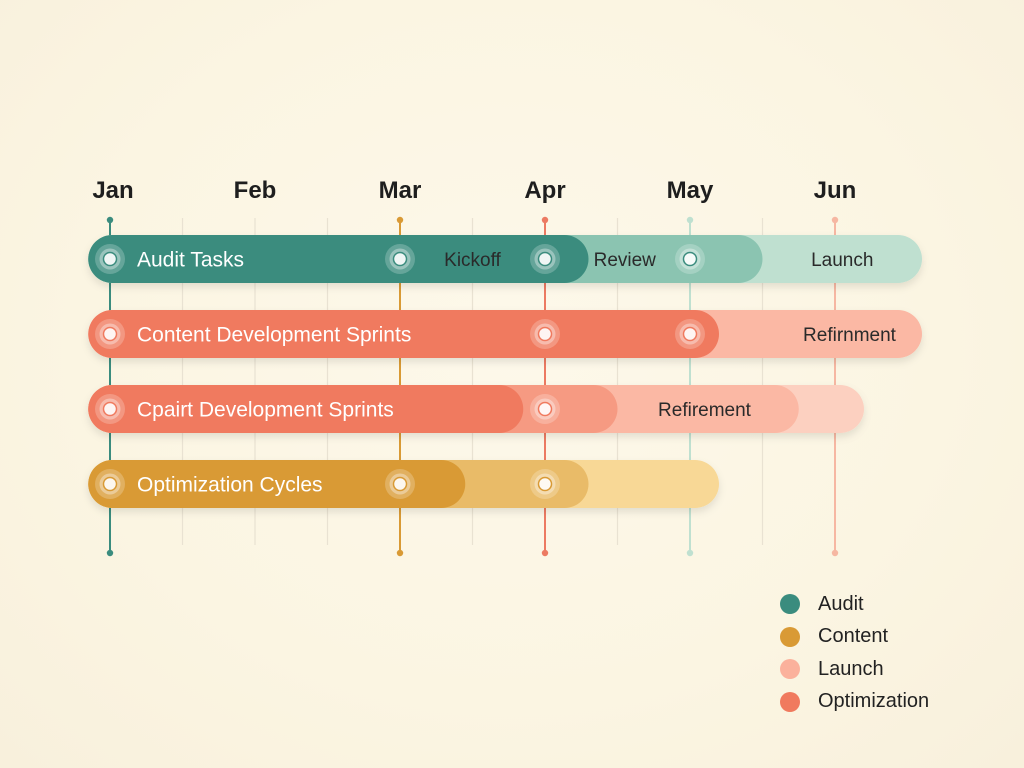 This screenshot has width=1024, height=768. Describe the element at coordinates (544, 190) in the screenshot. I see `month-label-apr: Apr` at that location.